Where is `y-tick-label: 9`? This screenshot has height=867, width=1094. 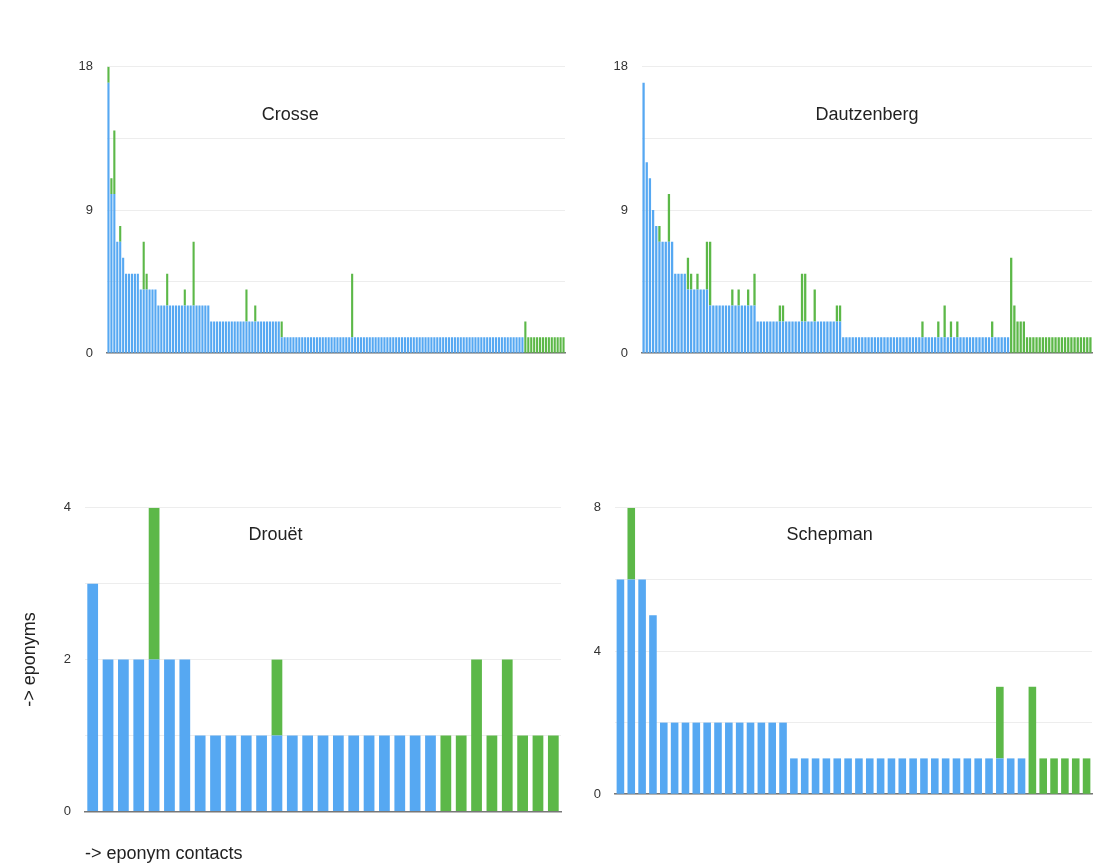
y-tick-label: 9 is located at coordinates (624, 209).